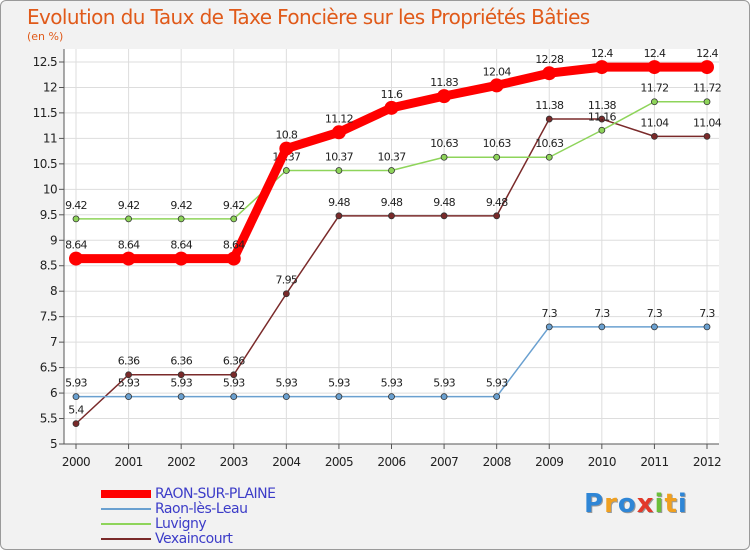 The width and height of the screenshot is (750, 550). Describe the element at coordinates (53, 444) in the screenshot. I see `y-tick-label: 5` at that location.